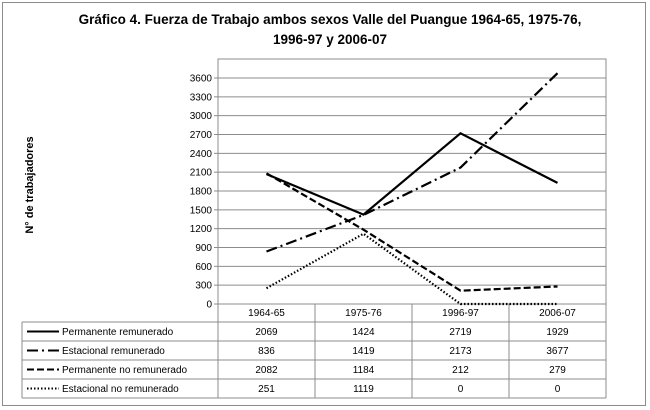  What do you see at coordinates (363, 313) in the screenshot?
I see `x-tick-label-1975-76: 1975-76` at bounding box center [363, 313].